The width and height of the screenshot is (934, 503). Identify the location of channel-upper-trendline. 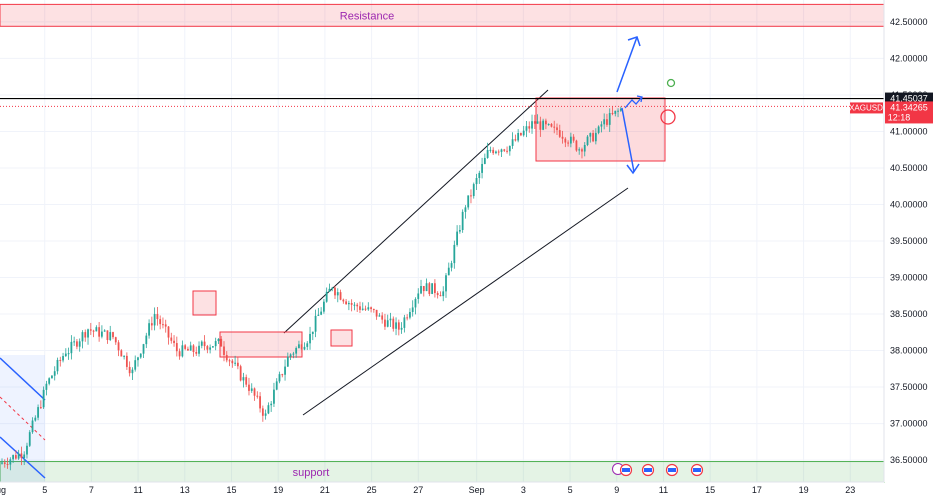
(416, 211).